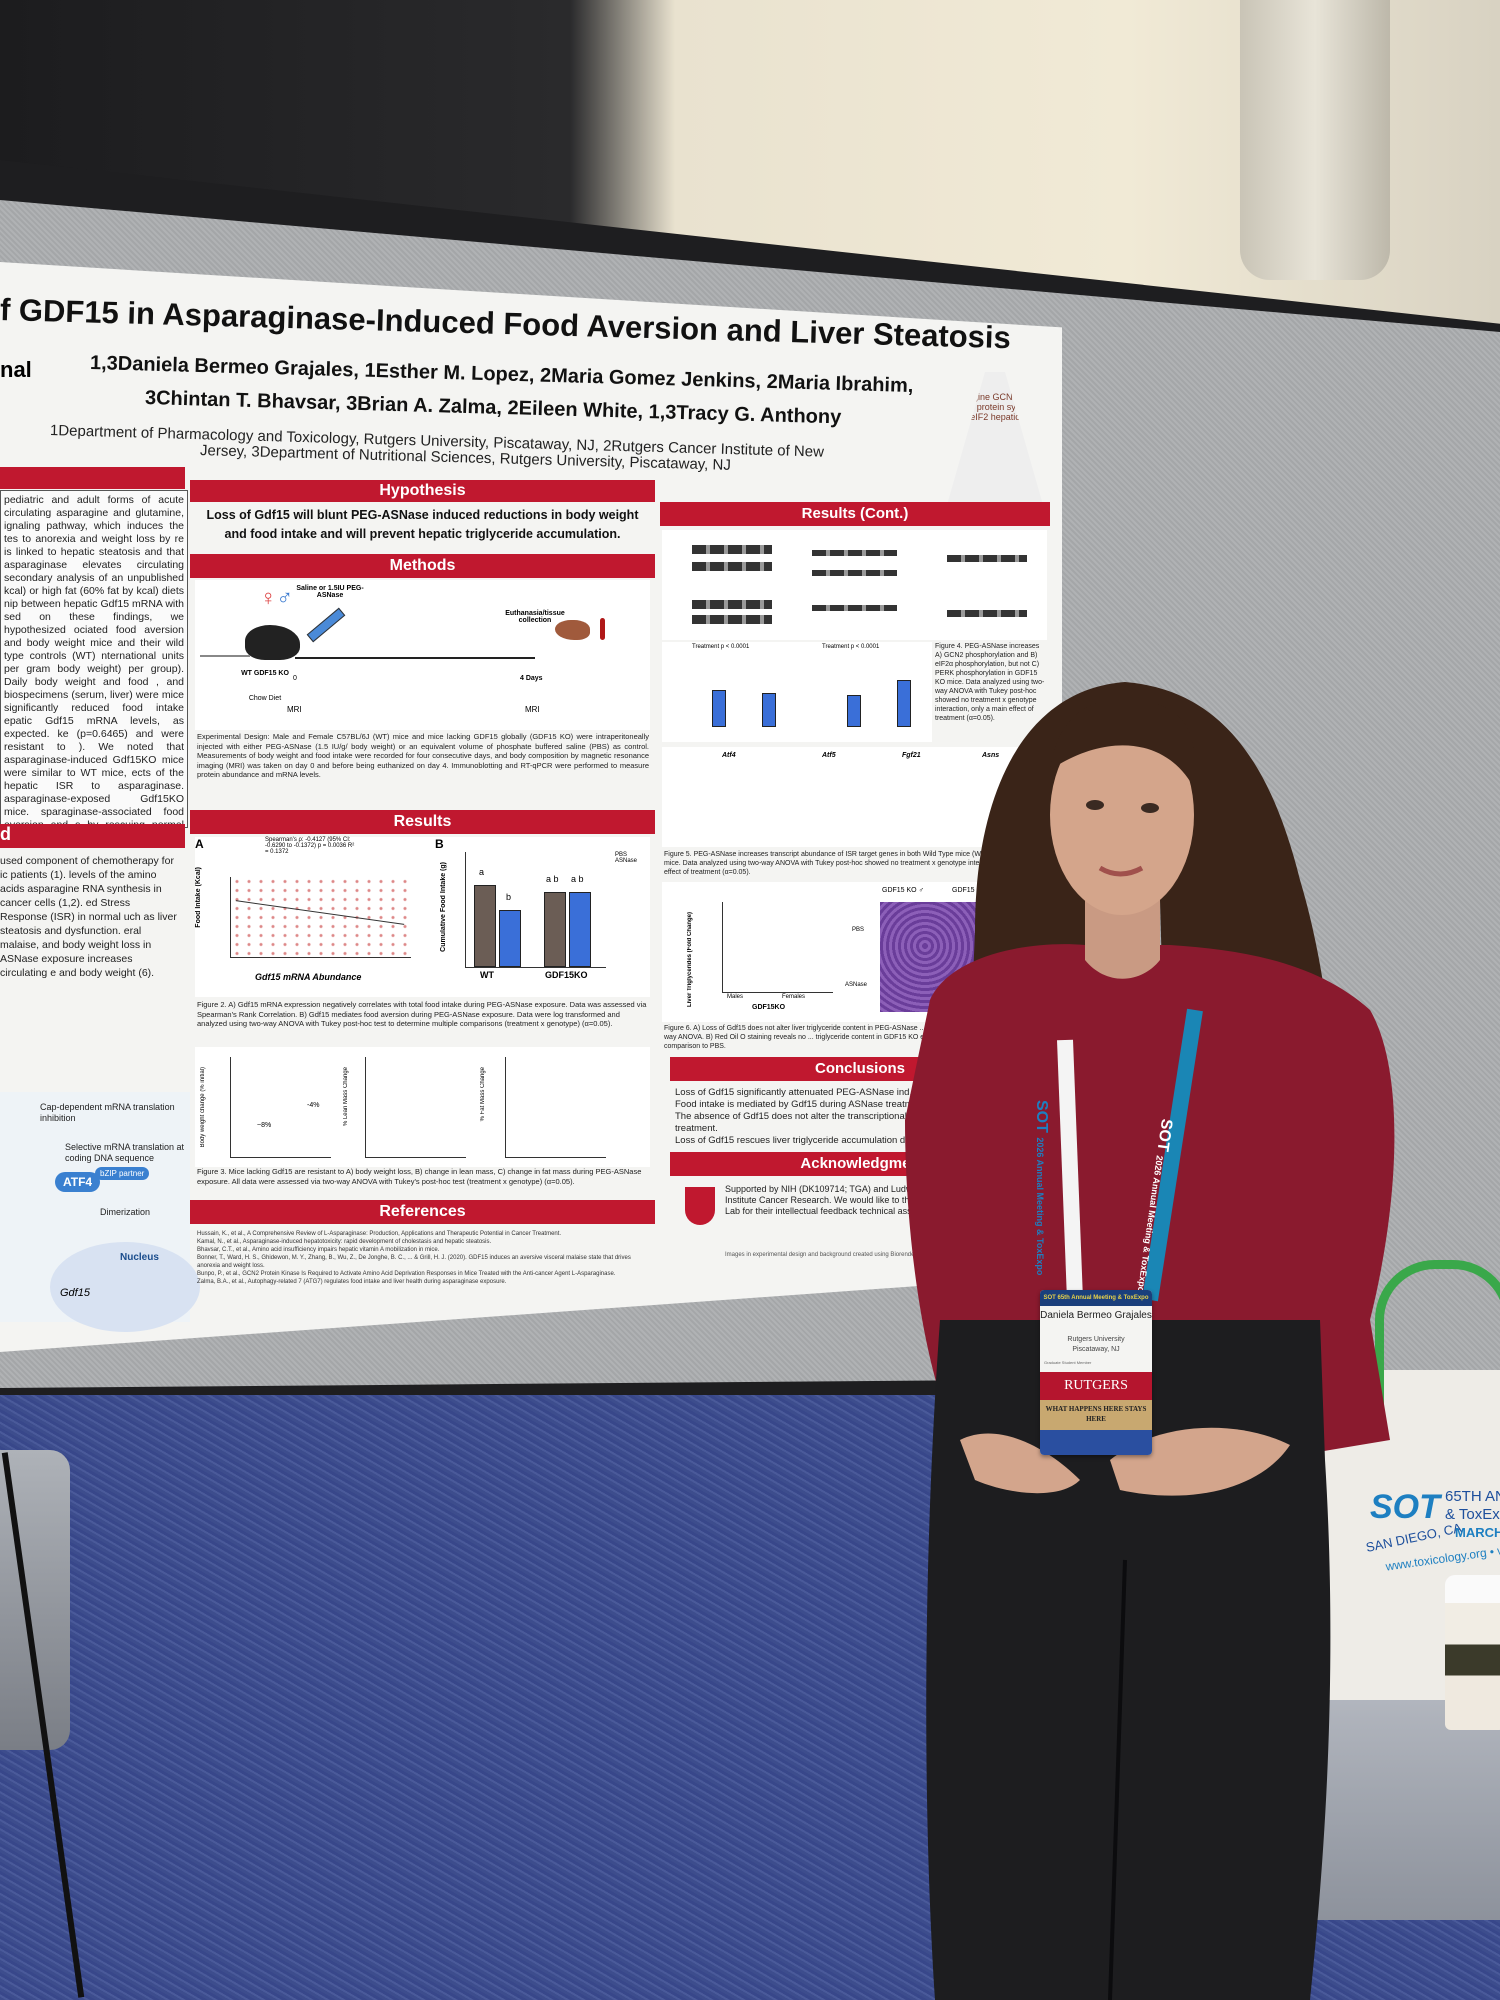  Describe the element at coordinates (422, 1212) in the screenshot. I see `references-header: References` at that location.